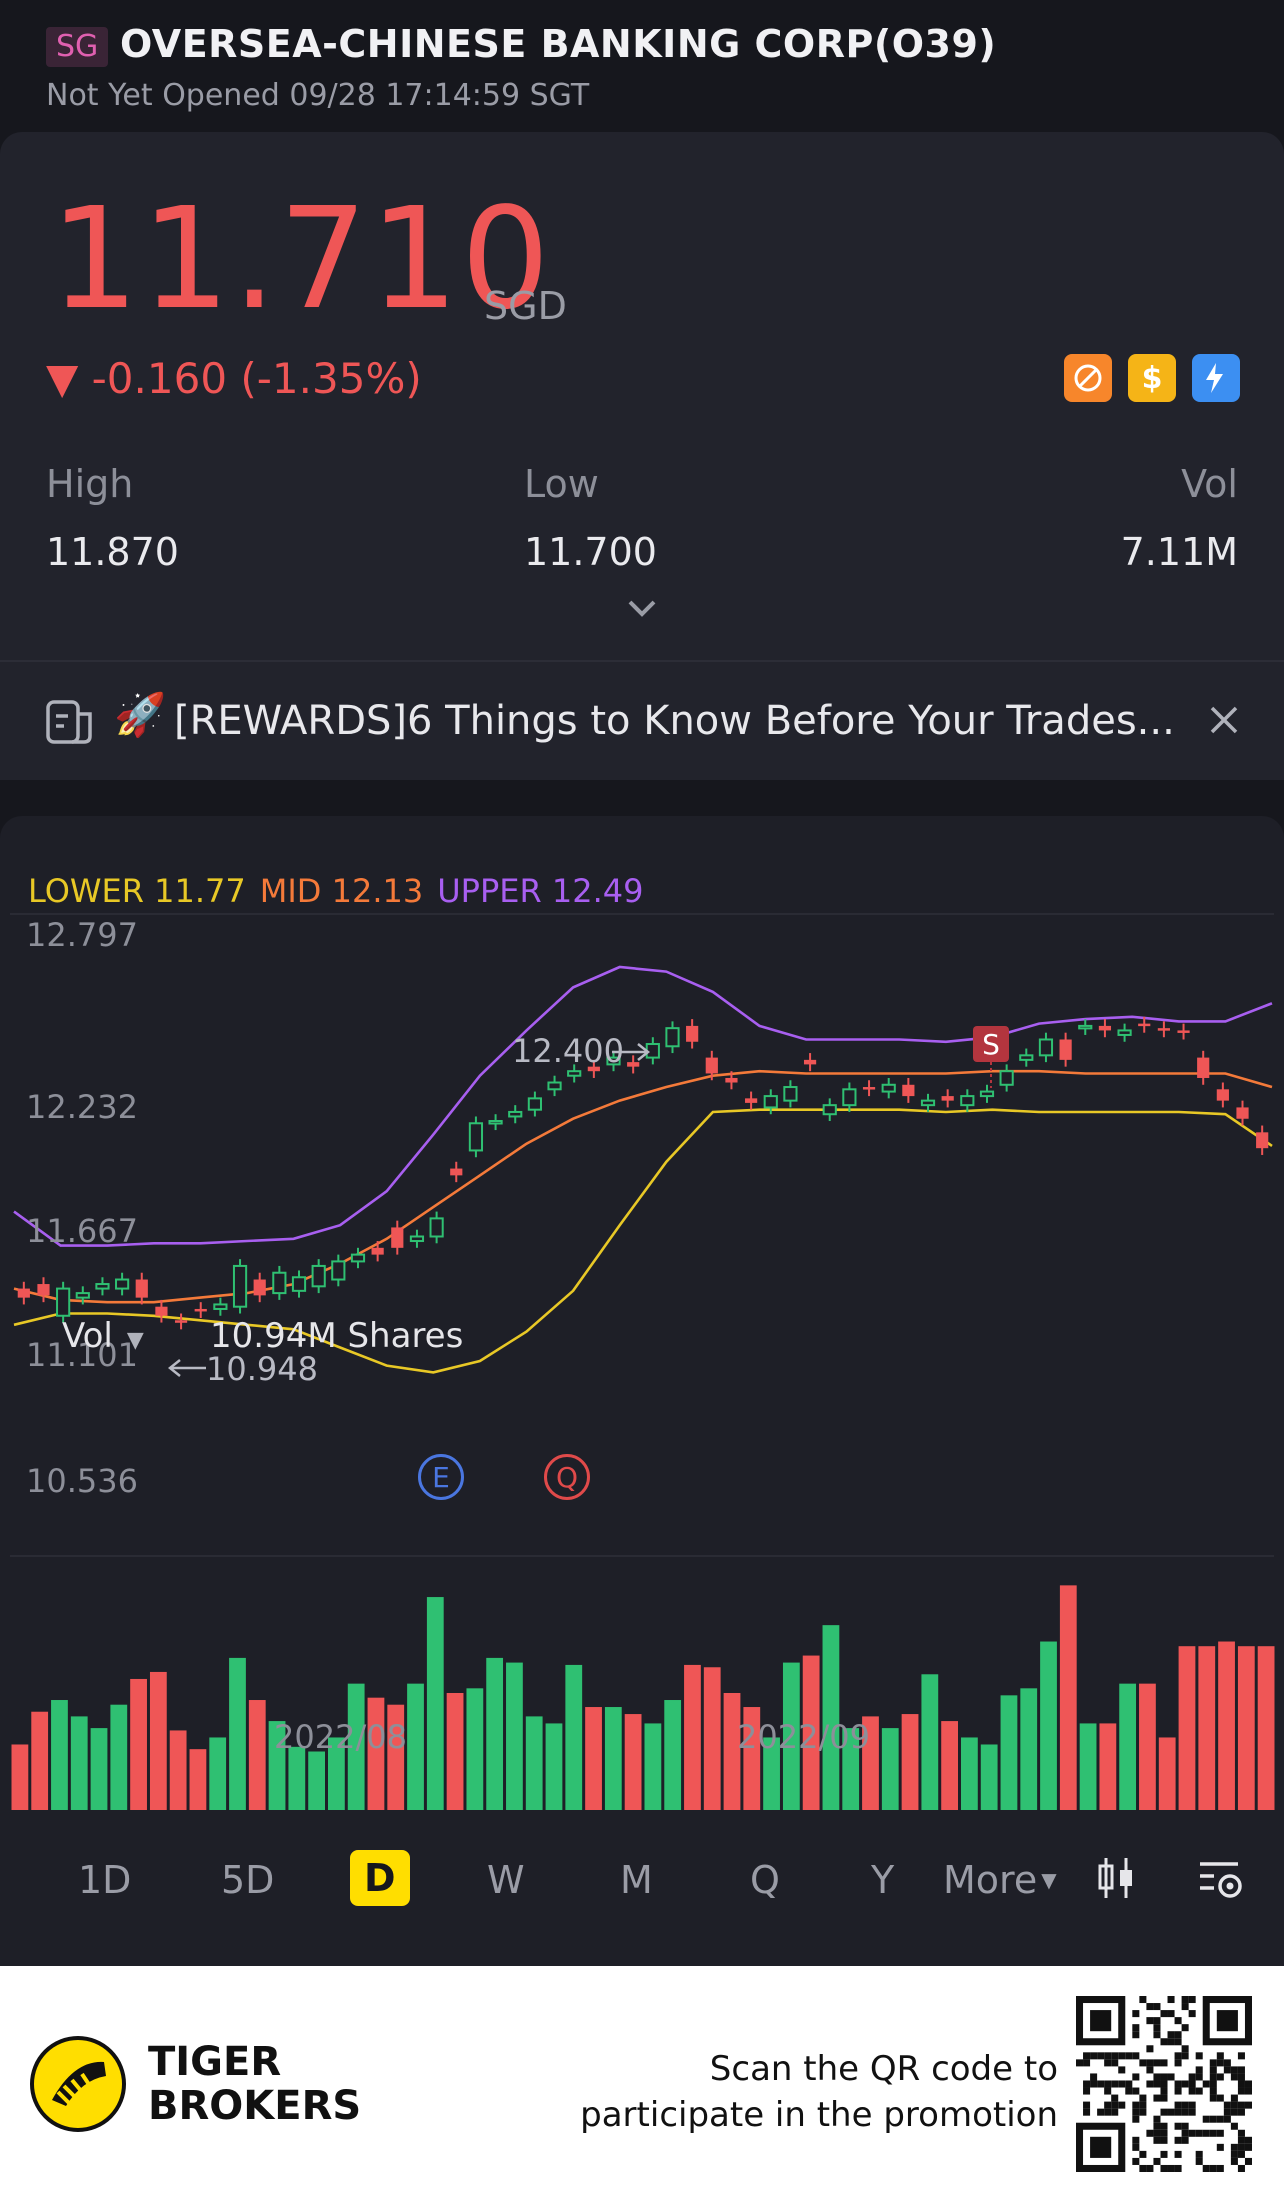  What do you see at coordinates (318, 95) in the screenshot?
I see `market-status: Not Yet Opened 09/28 17:14:59 SGT` at bounding box center [318, 95].